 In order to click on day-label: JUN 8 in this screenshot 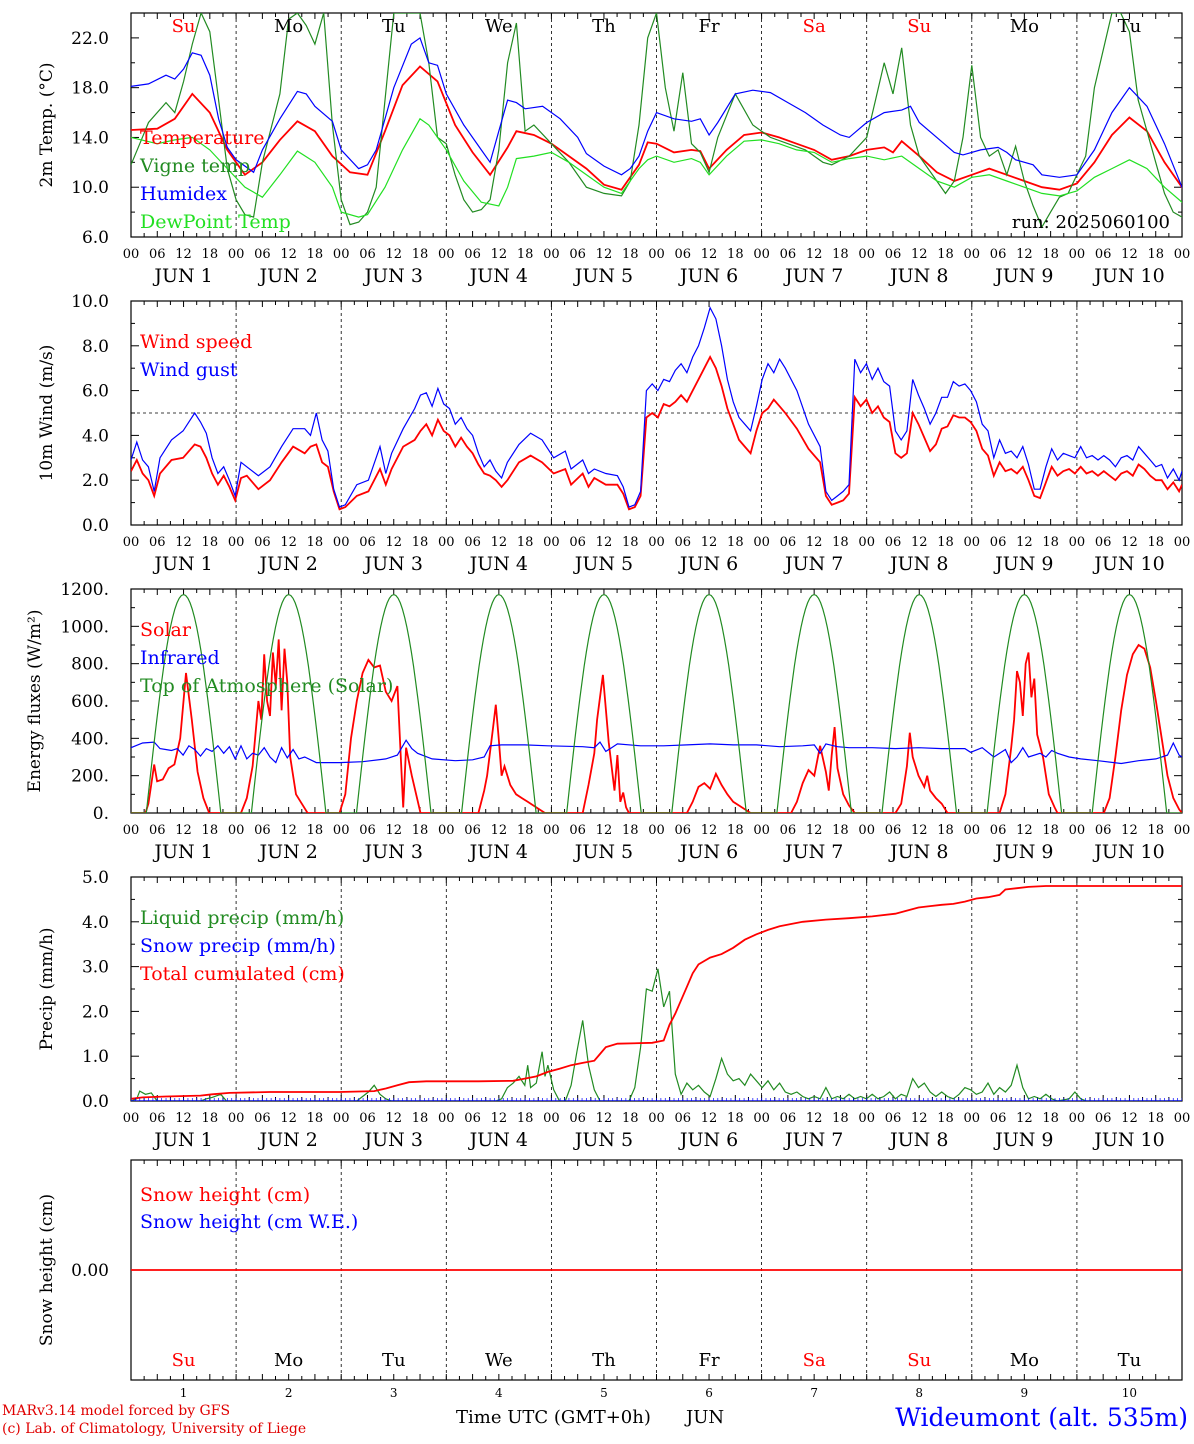, I will do `click(918, 1140)`.